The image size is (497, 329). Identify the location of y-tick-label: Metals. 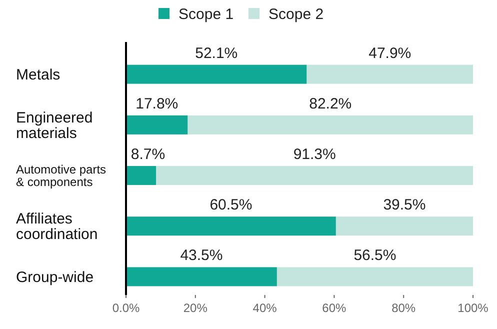
(38, 75).